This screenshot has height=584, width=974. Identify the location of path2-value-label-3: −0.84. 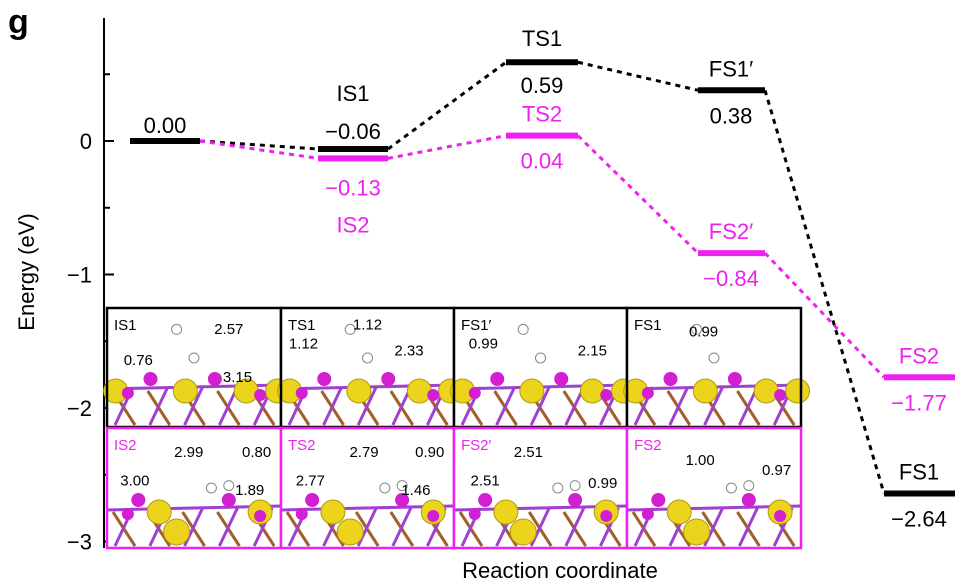
(731, 278).